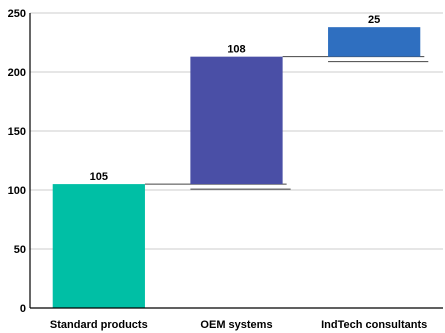 The width and height of the screenshot is (445, 333). I want to click on category-label: Standard products, so click(99, 325).